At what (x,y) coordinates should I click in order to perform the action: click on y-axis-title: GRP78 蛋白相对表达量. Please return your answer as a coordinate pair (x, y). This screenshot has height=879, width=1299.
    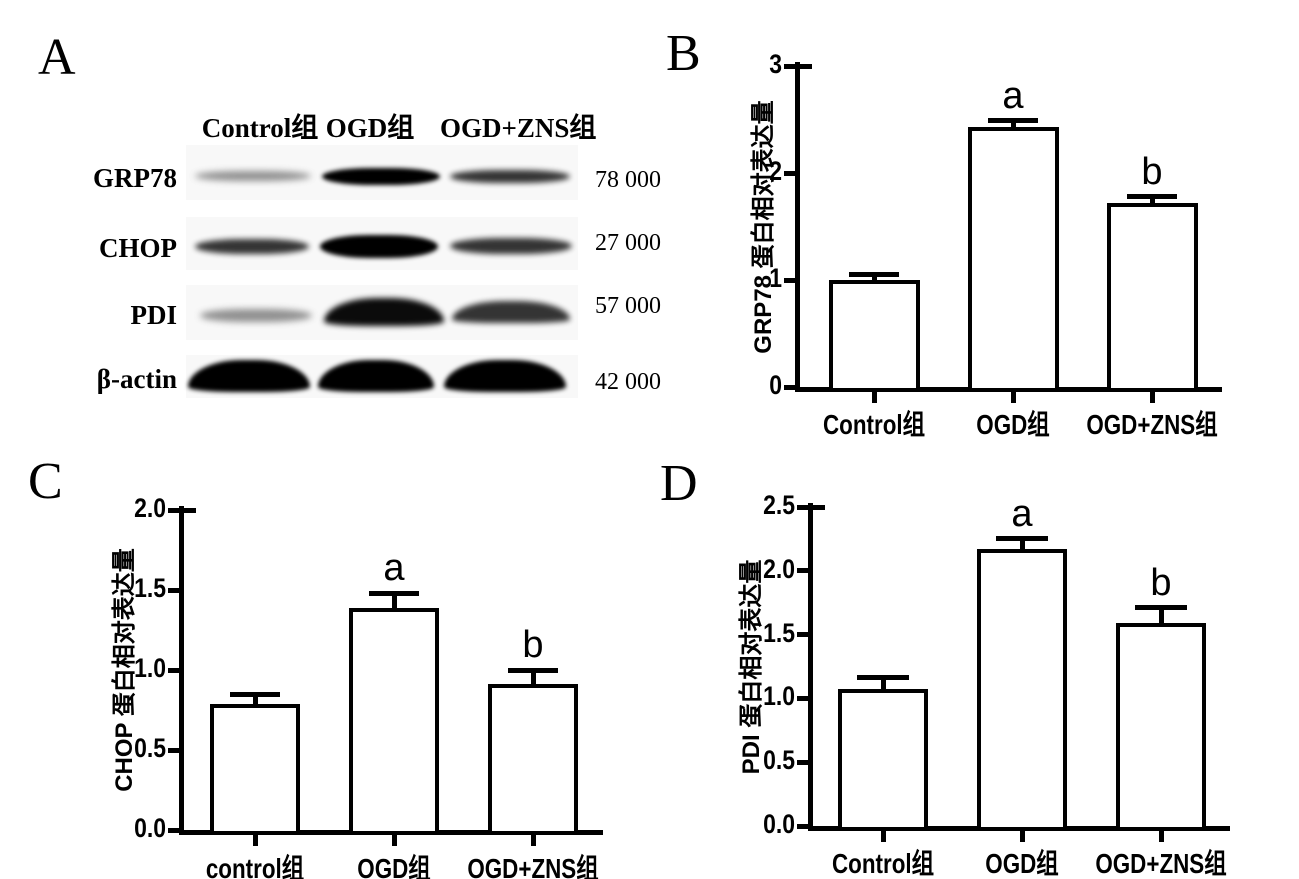
    Looking at the image, I should click on (763, 226).